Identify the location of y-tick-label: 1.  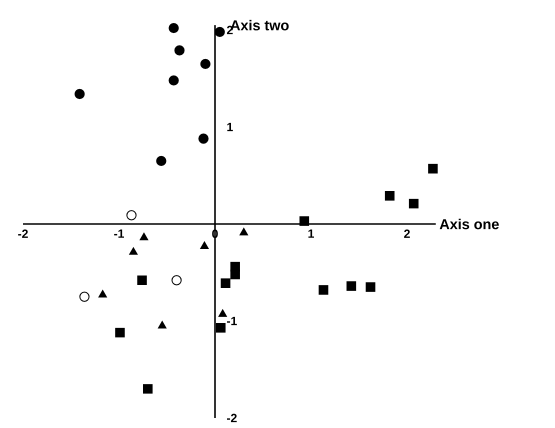
(230, 127).